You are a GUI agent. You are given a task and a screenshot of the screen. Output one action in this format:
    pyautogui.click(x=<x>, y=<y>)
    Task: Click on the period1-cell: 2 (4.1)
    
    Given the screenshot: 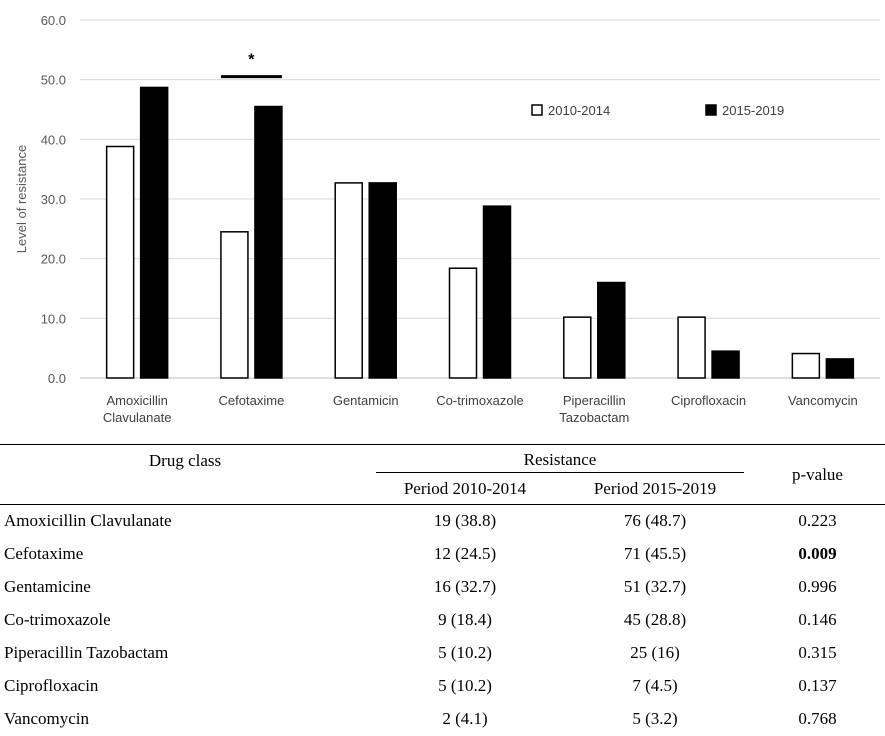 What is the action you would take?
    pyautogui.click(x=465, y=718)
    